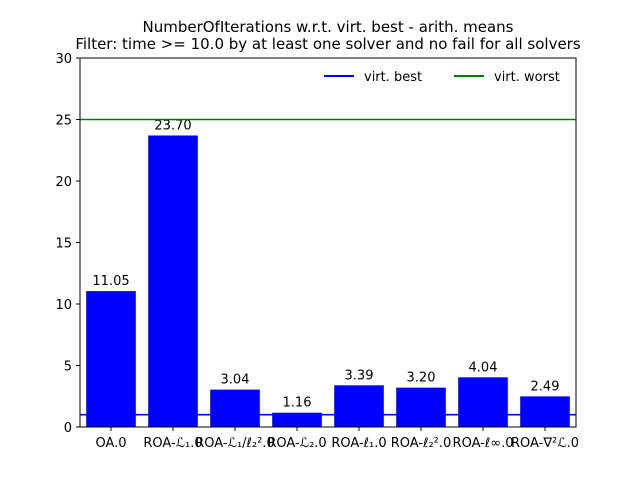 This screenshot has width=640, height=480. I want to click on data-label: 3.20, so click(421, 378).